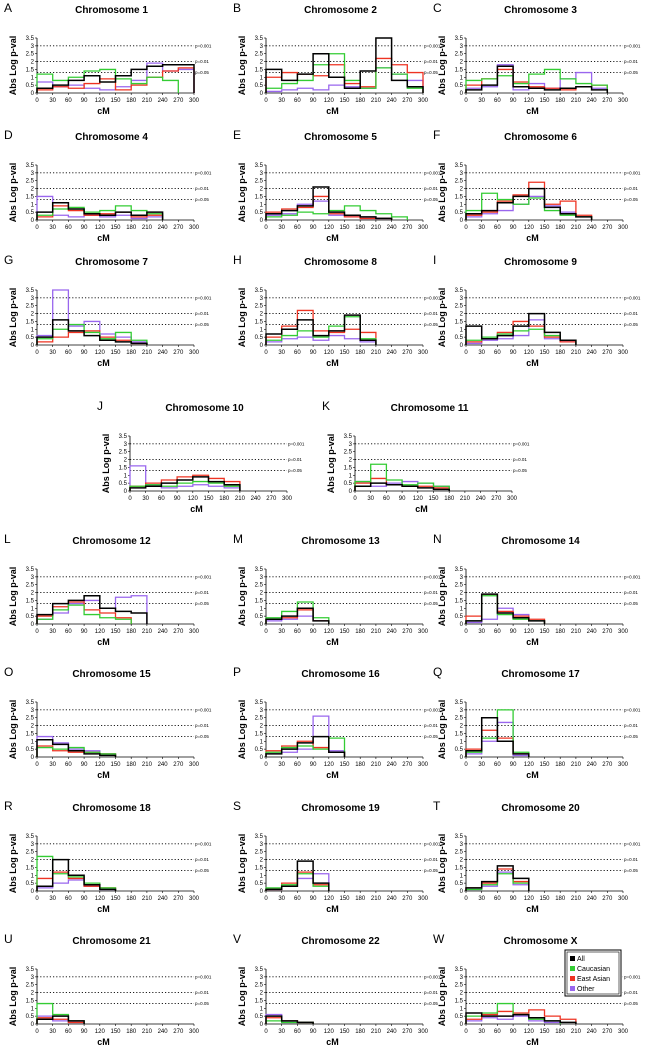 The width and height of the screenshot is (656, 1060). What do you see at coordinates (111, 262) in the screenshot?
I see `panel-title: Chromosome 7` at bounding box center [111, 262].